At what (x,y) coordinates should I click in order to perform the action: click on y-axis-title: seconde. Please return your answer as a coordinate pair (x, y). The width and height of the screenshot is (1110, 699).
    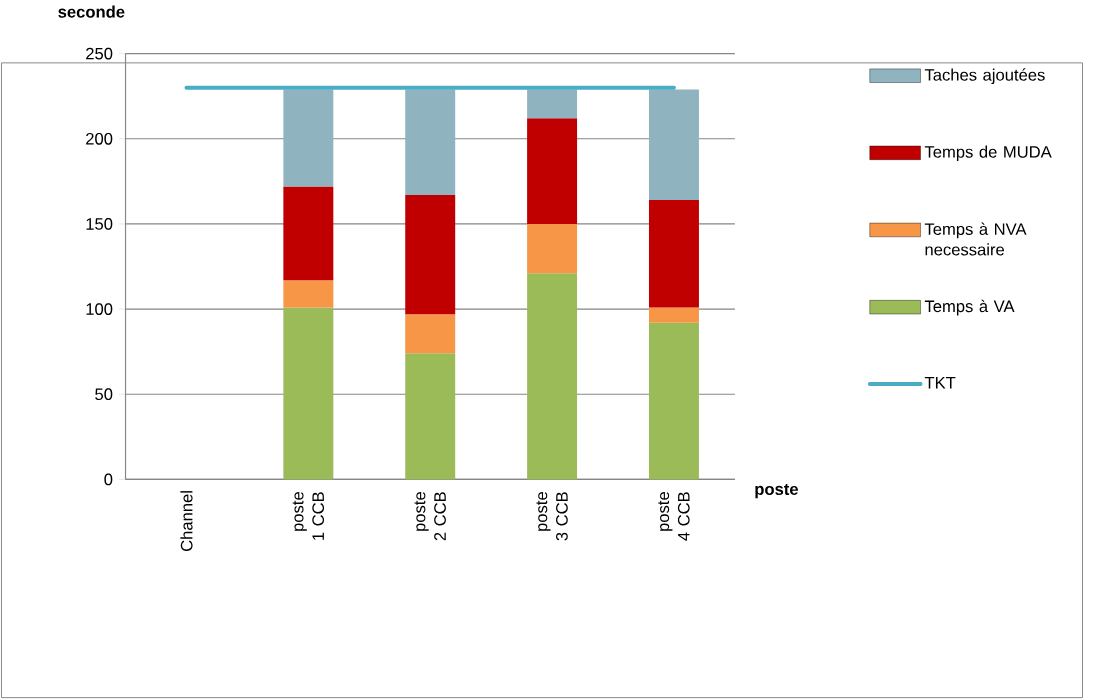
    Looking at the image, I should click on (91, 11).